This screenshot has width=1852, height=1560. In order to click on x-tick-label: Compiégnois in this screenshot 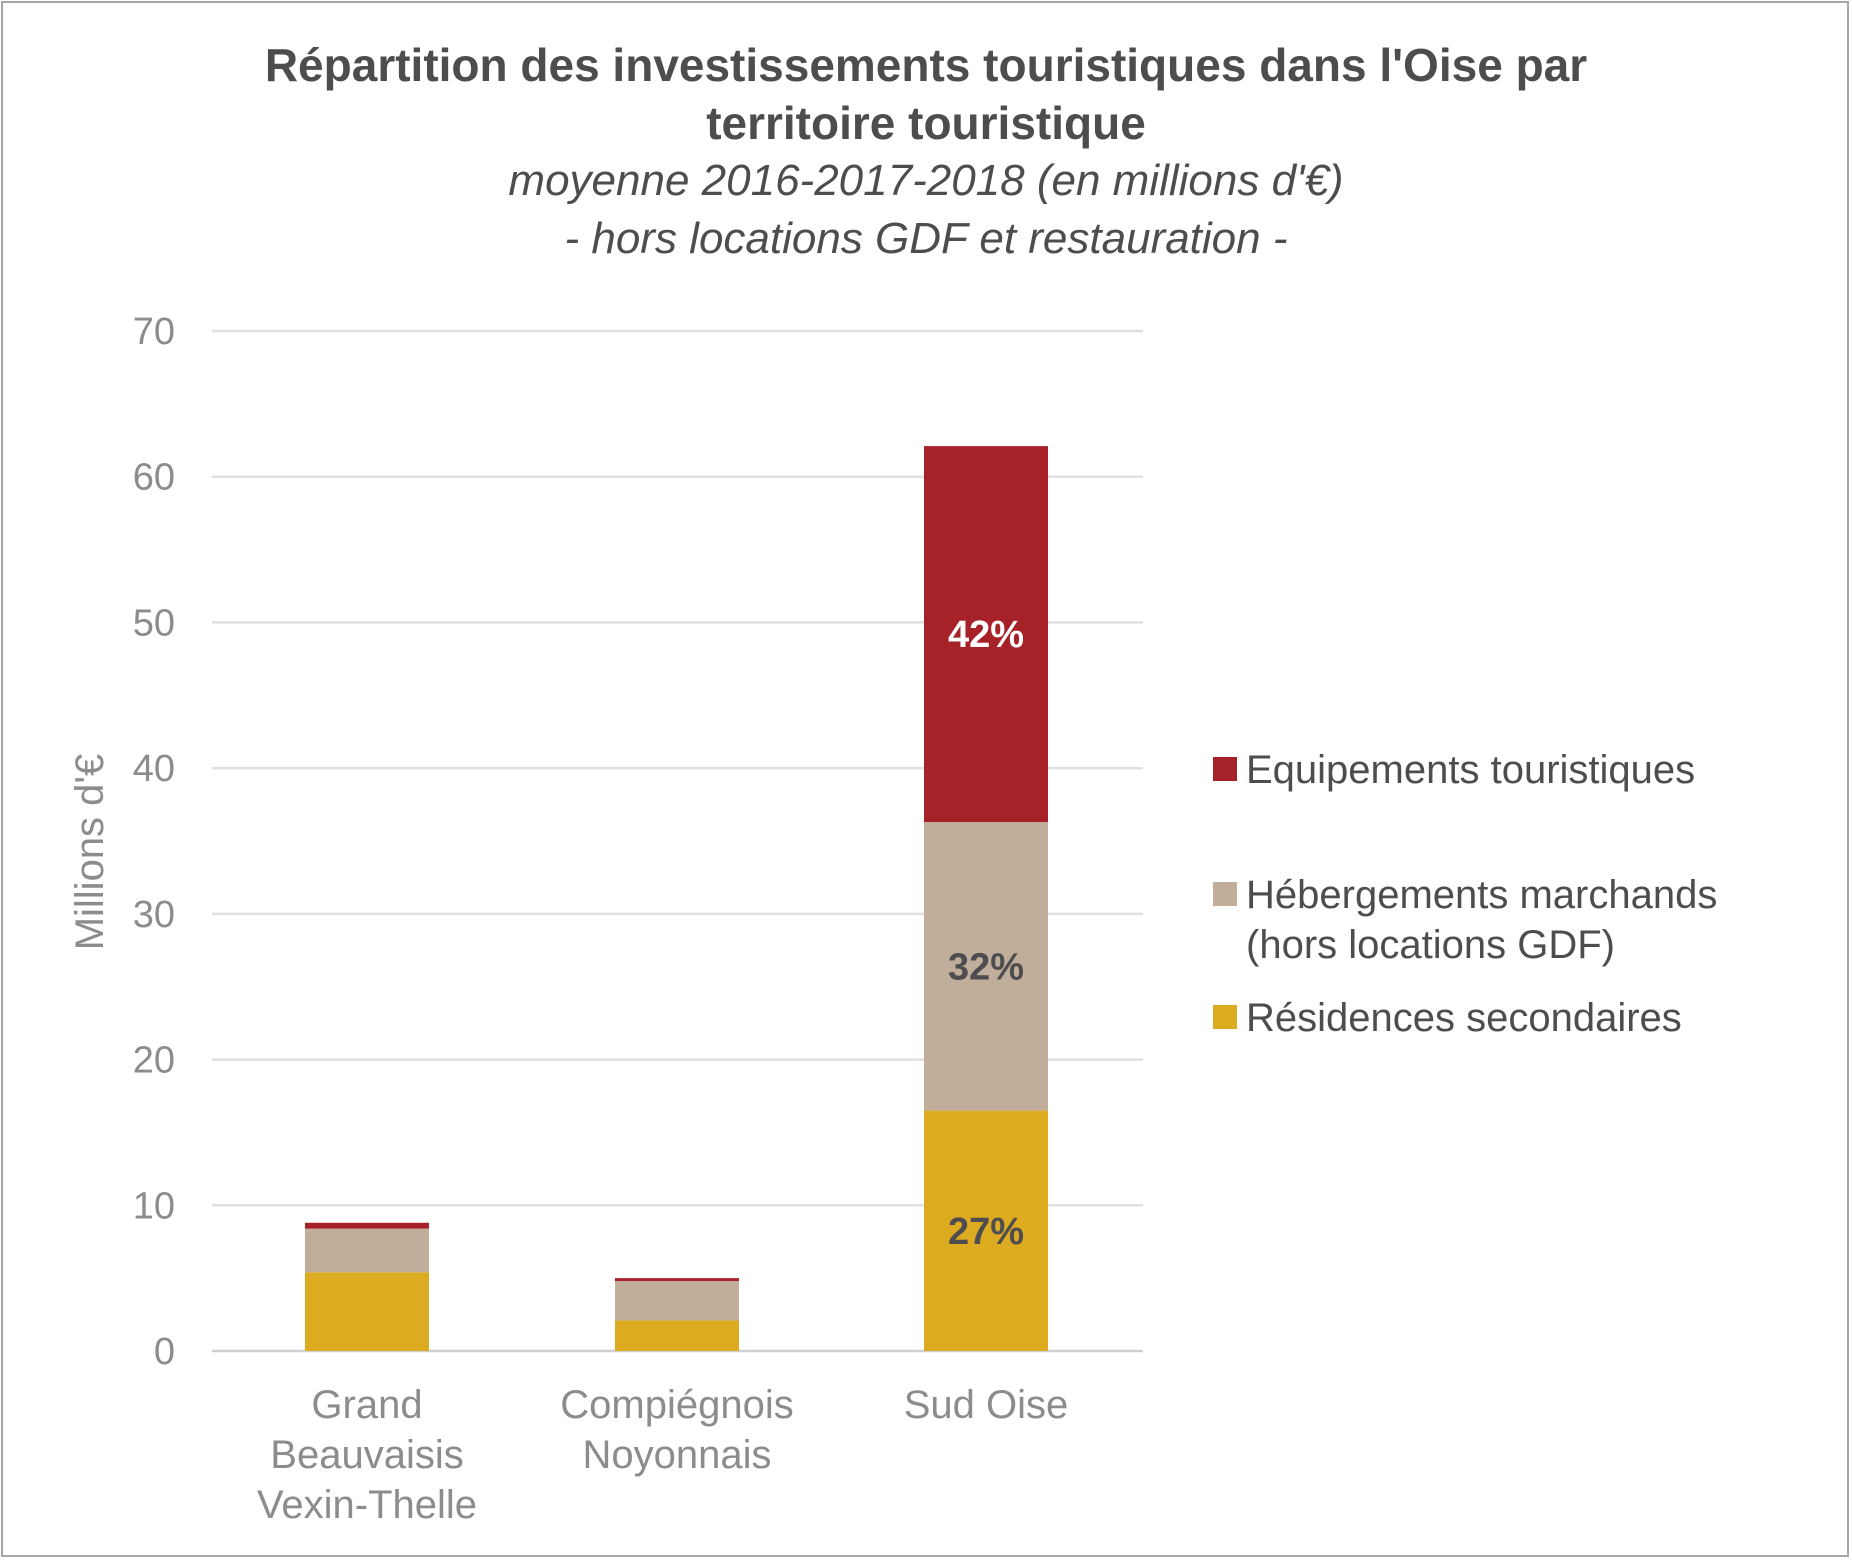, I will do `click(676, 1405)`.